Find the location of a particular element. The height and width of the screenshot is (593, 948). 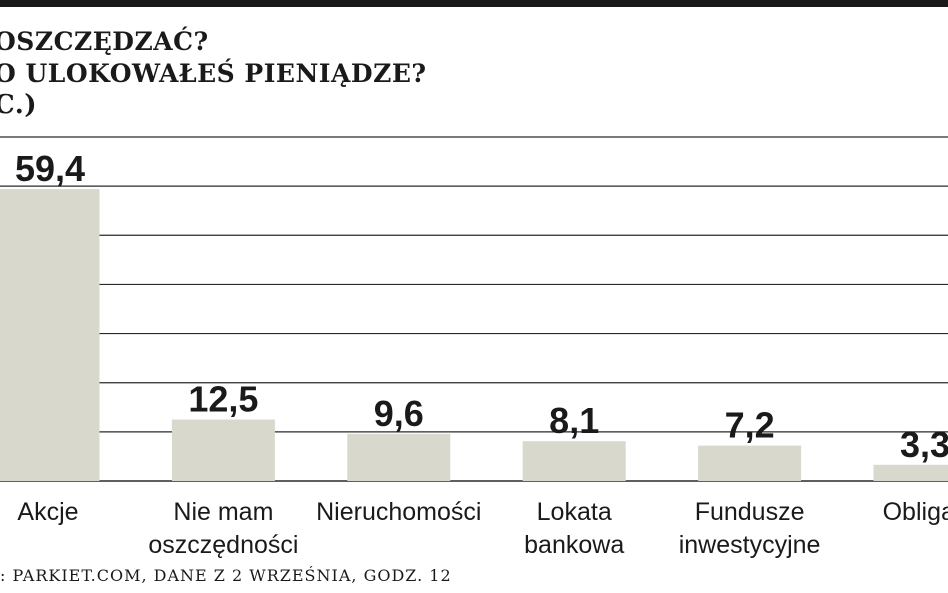

category-label: Obligac is located at coordinates (915, 512).